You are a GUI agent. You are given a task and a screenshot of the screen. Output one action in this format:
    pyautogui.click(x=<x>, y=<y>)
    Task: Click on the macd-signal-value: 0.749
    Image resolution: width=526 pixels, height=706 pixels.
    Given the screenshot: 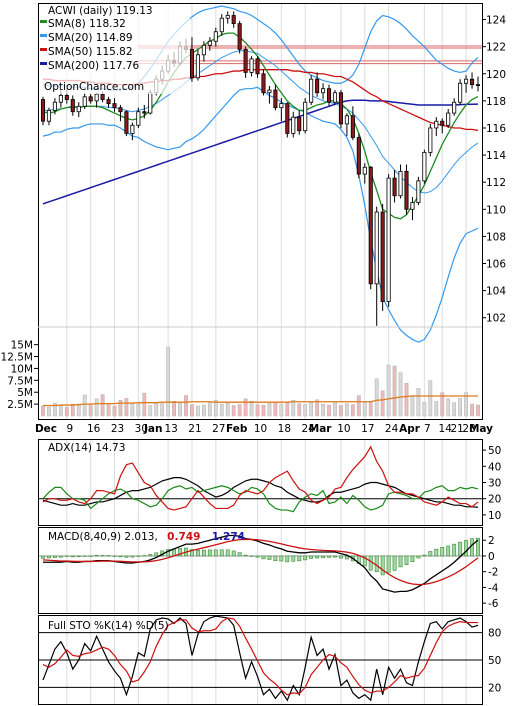 What is the action you would take?
    pyautogui.click(x=183, y=537)
    